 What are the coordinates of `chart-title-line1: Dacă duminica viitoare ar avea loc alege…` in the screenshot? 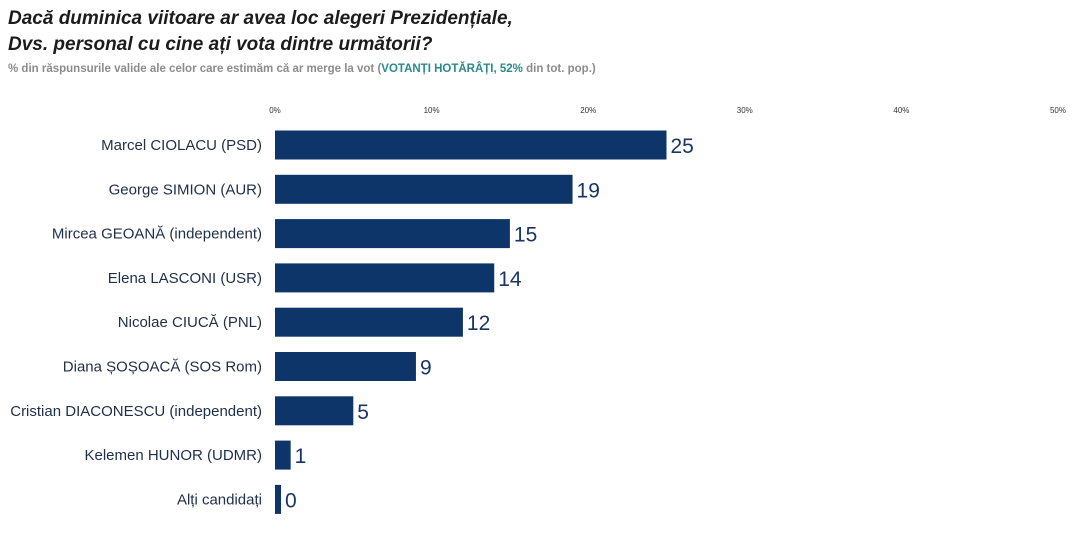 It's located at (260, 18).